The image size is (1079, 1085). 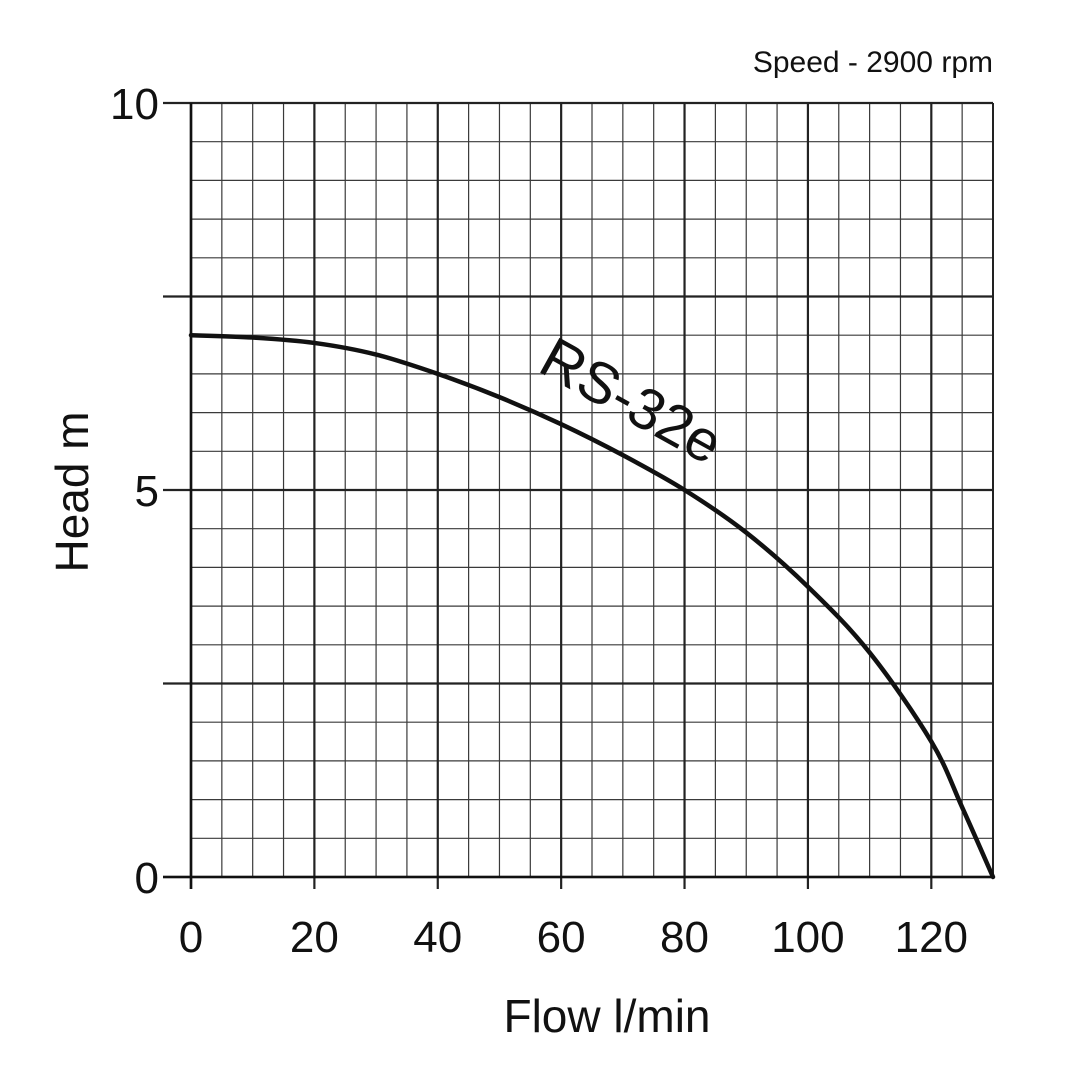 What do you see at coordinates (147, 878) in the screenshot?
I see `y-tick-label: 0` at bounding box center [147, 878].